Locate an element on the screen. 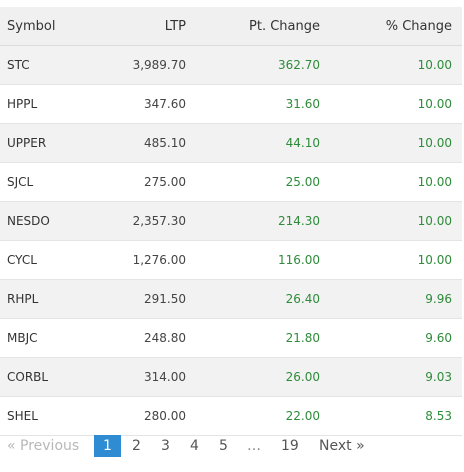 The height and width of the screenshot is (472, 464). symbol-cell: CYCL is located at coordinates (65, 260).